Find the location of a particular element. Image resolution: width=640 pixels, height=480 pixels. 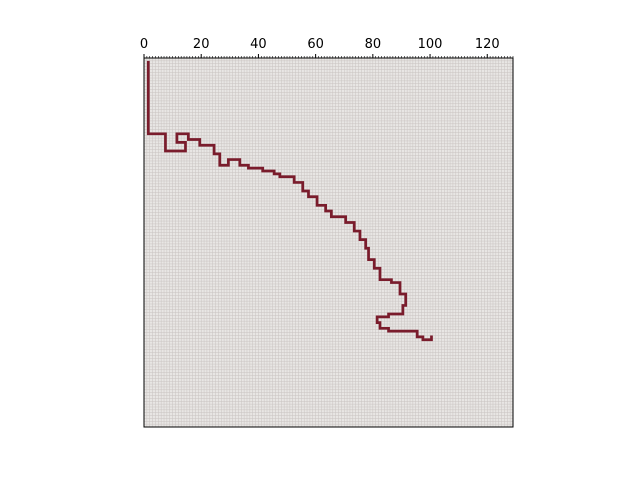

x-tick-label: 0 is located at coordinates (144, 44).